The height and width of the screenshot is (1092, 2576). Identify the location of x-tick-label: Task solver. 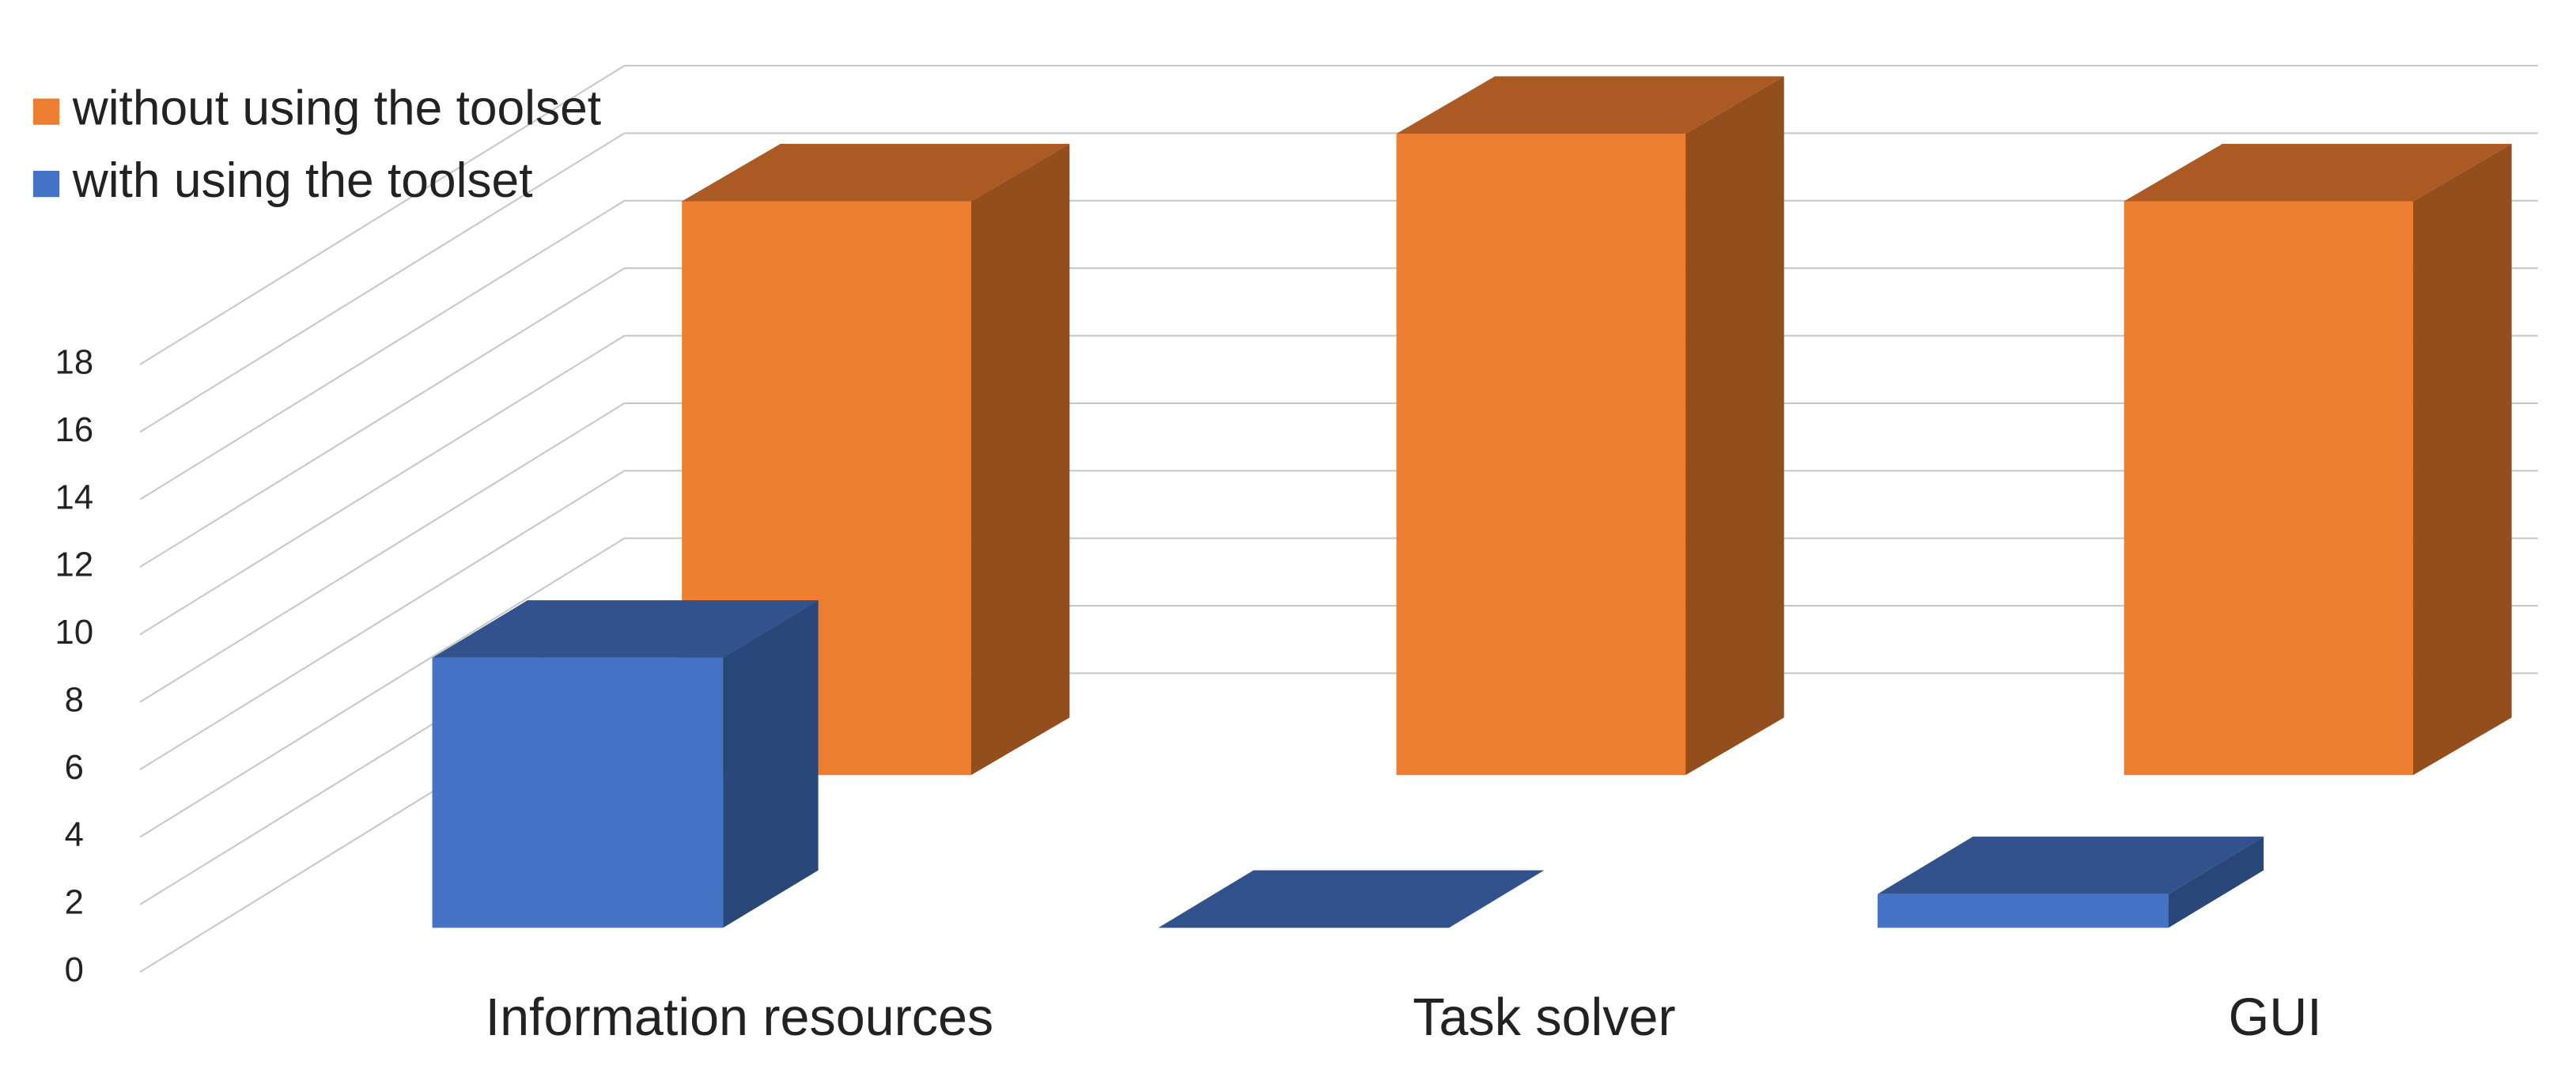
(1544, 1017).